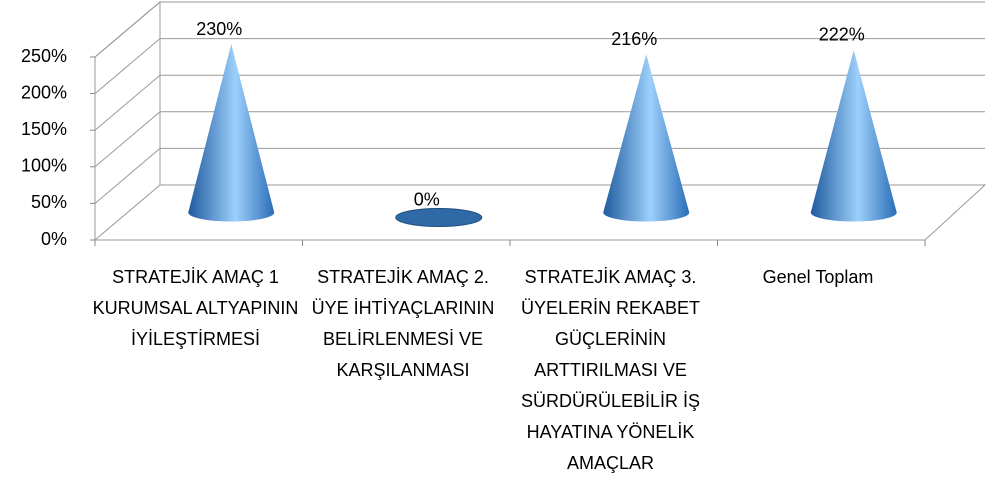 This screenshot has width=987, height=491. Describe the element at coordinates (44, 92) in the screenshot. I see `y-tick-label: 200%` at that location.